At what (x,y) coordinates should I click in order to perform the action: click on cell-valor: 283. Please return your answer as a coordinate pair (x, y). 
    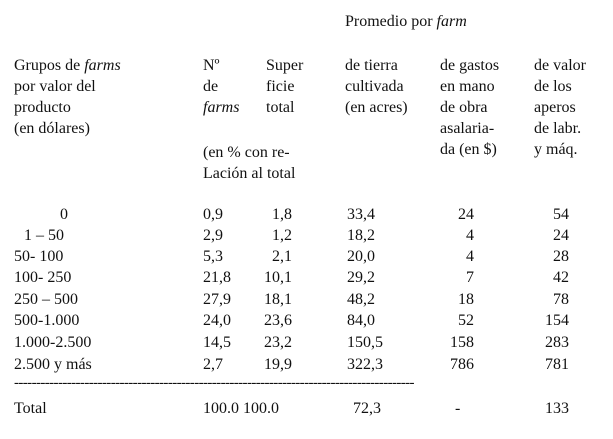
    Looking at the image, I should click on (557, 342).